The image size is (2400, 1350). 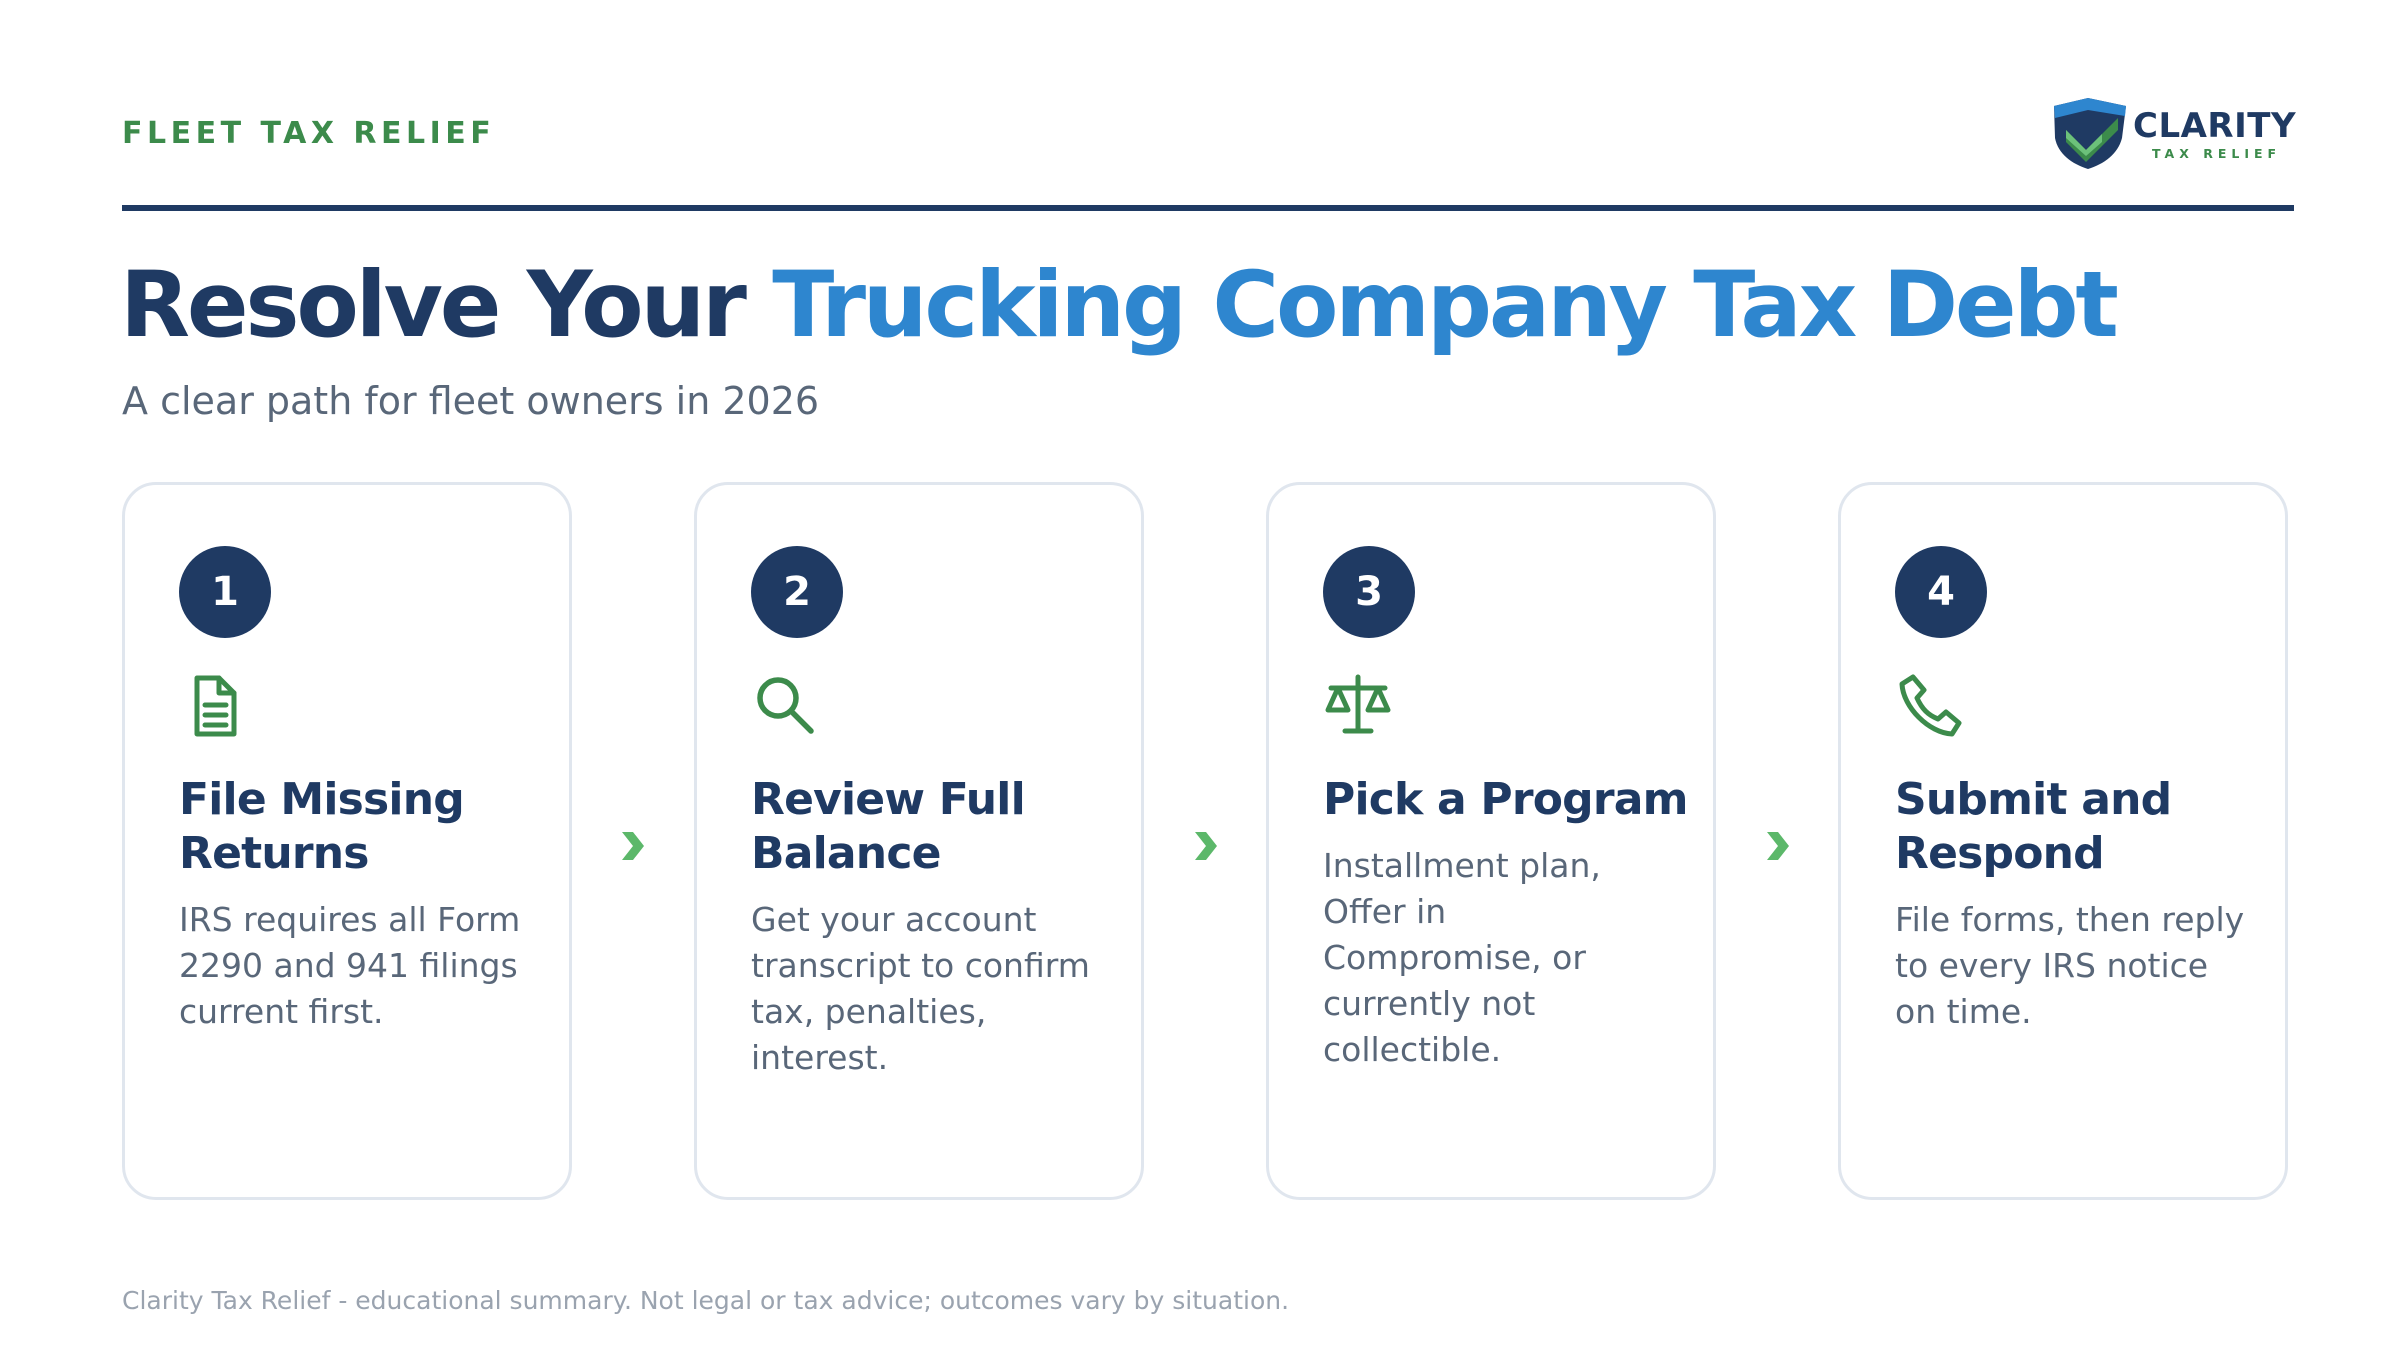 I want to click on document-icon, so click(x=215, y=706).